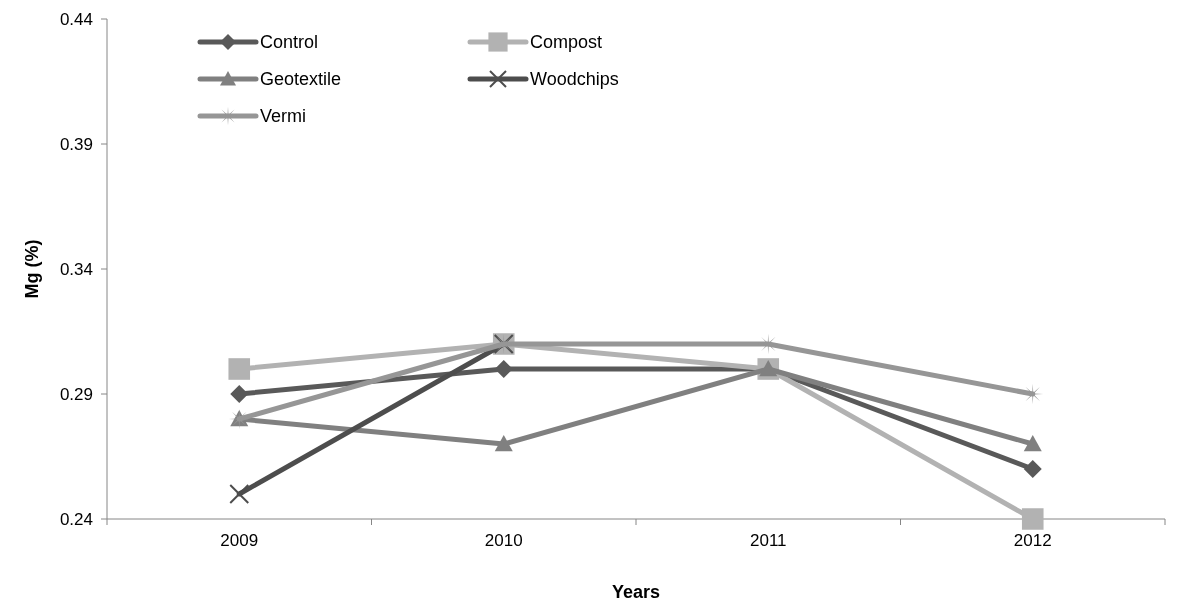  I want to click on legend-label: Control, so click(289, 42).